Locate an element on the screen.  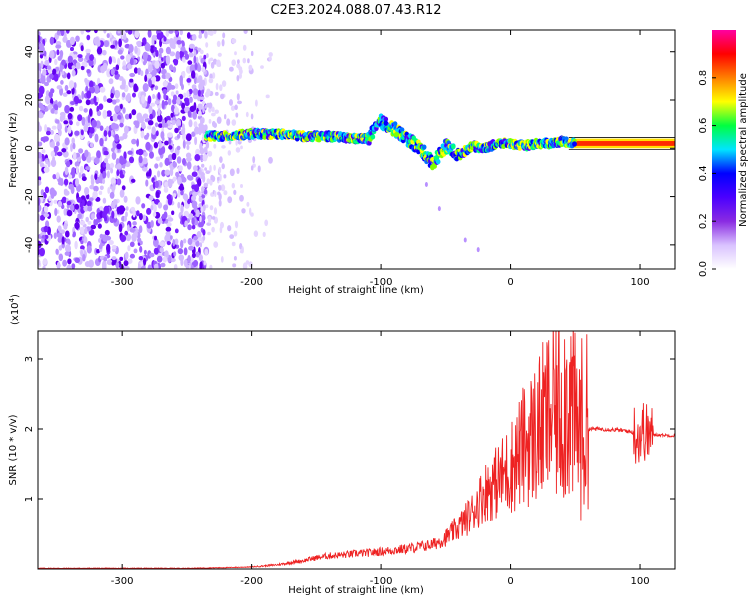
track-point is located at coordinates (574, 144).